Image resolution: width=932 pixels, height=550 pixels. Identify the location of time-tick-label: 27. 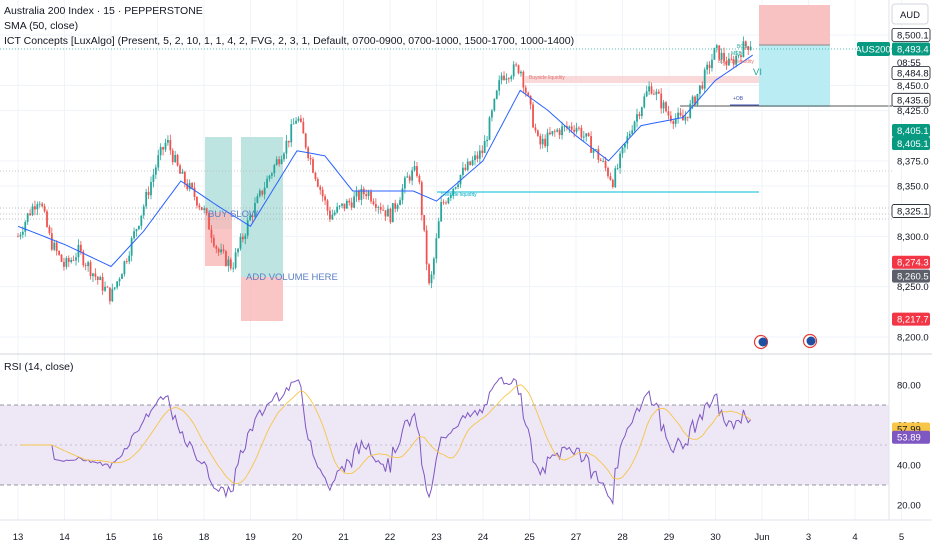
(576, 537).